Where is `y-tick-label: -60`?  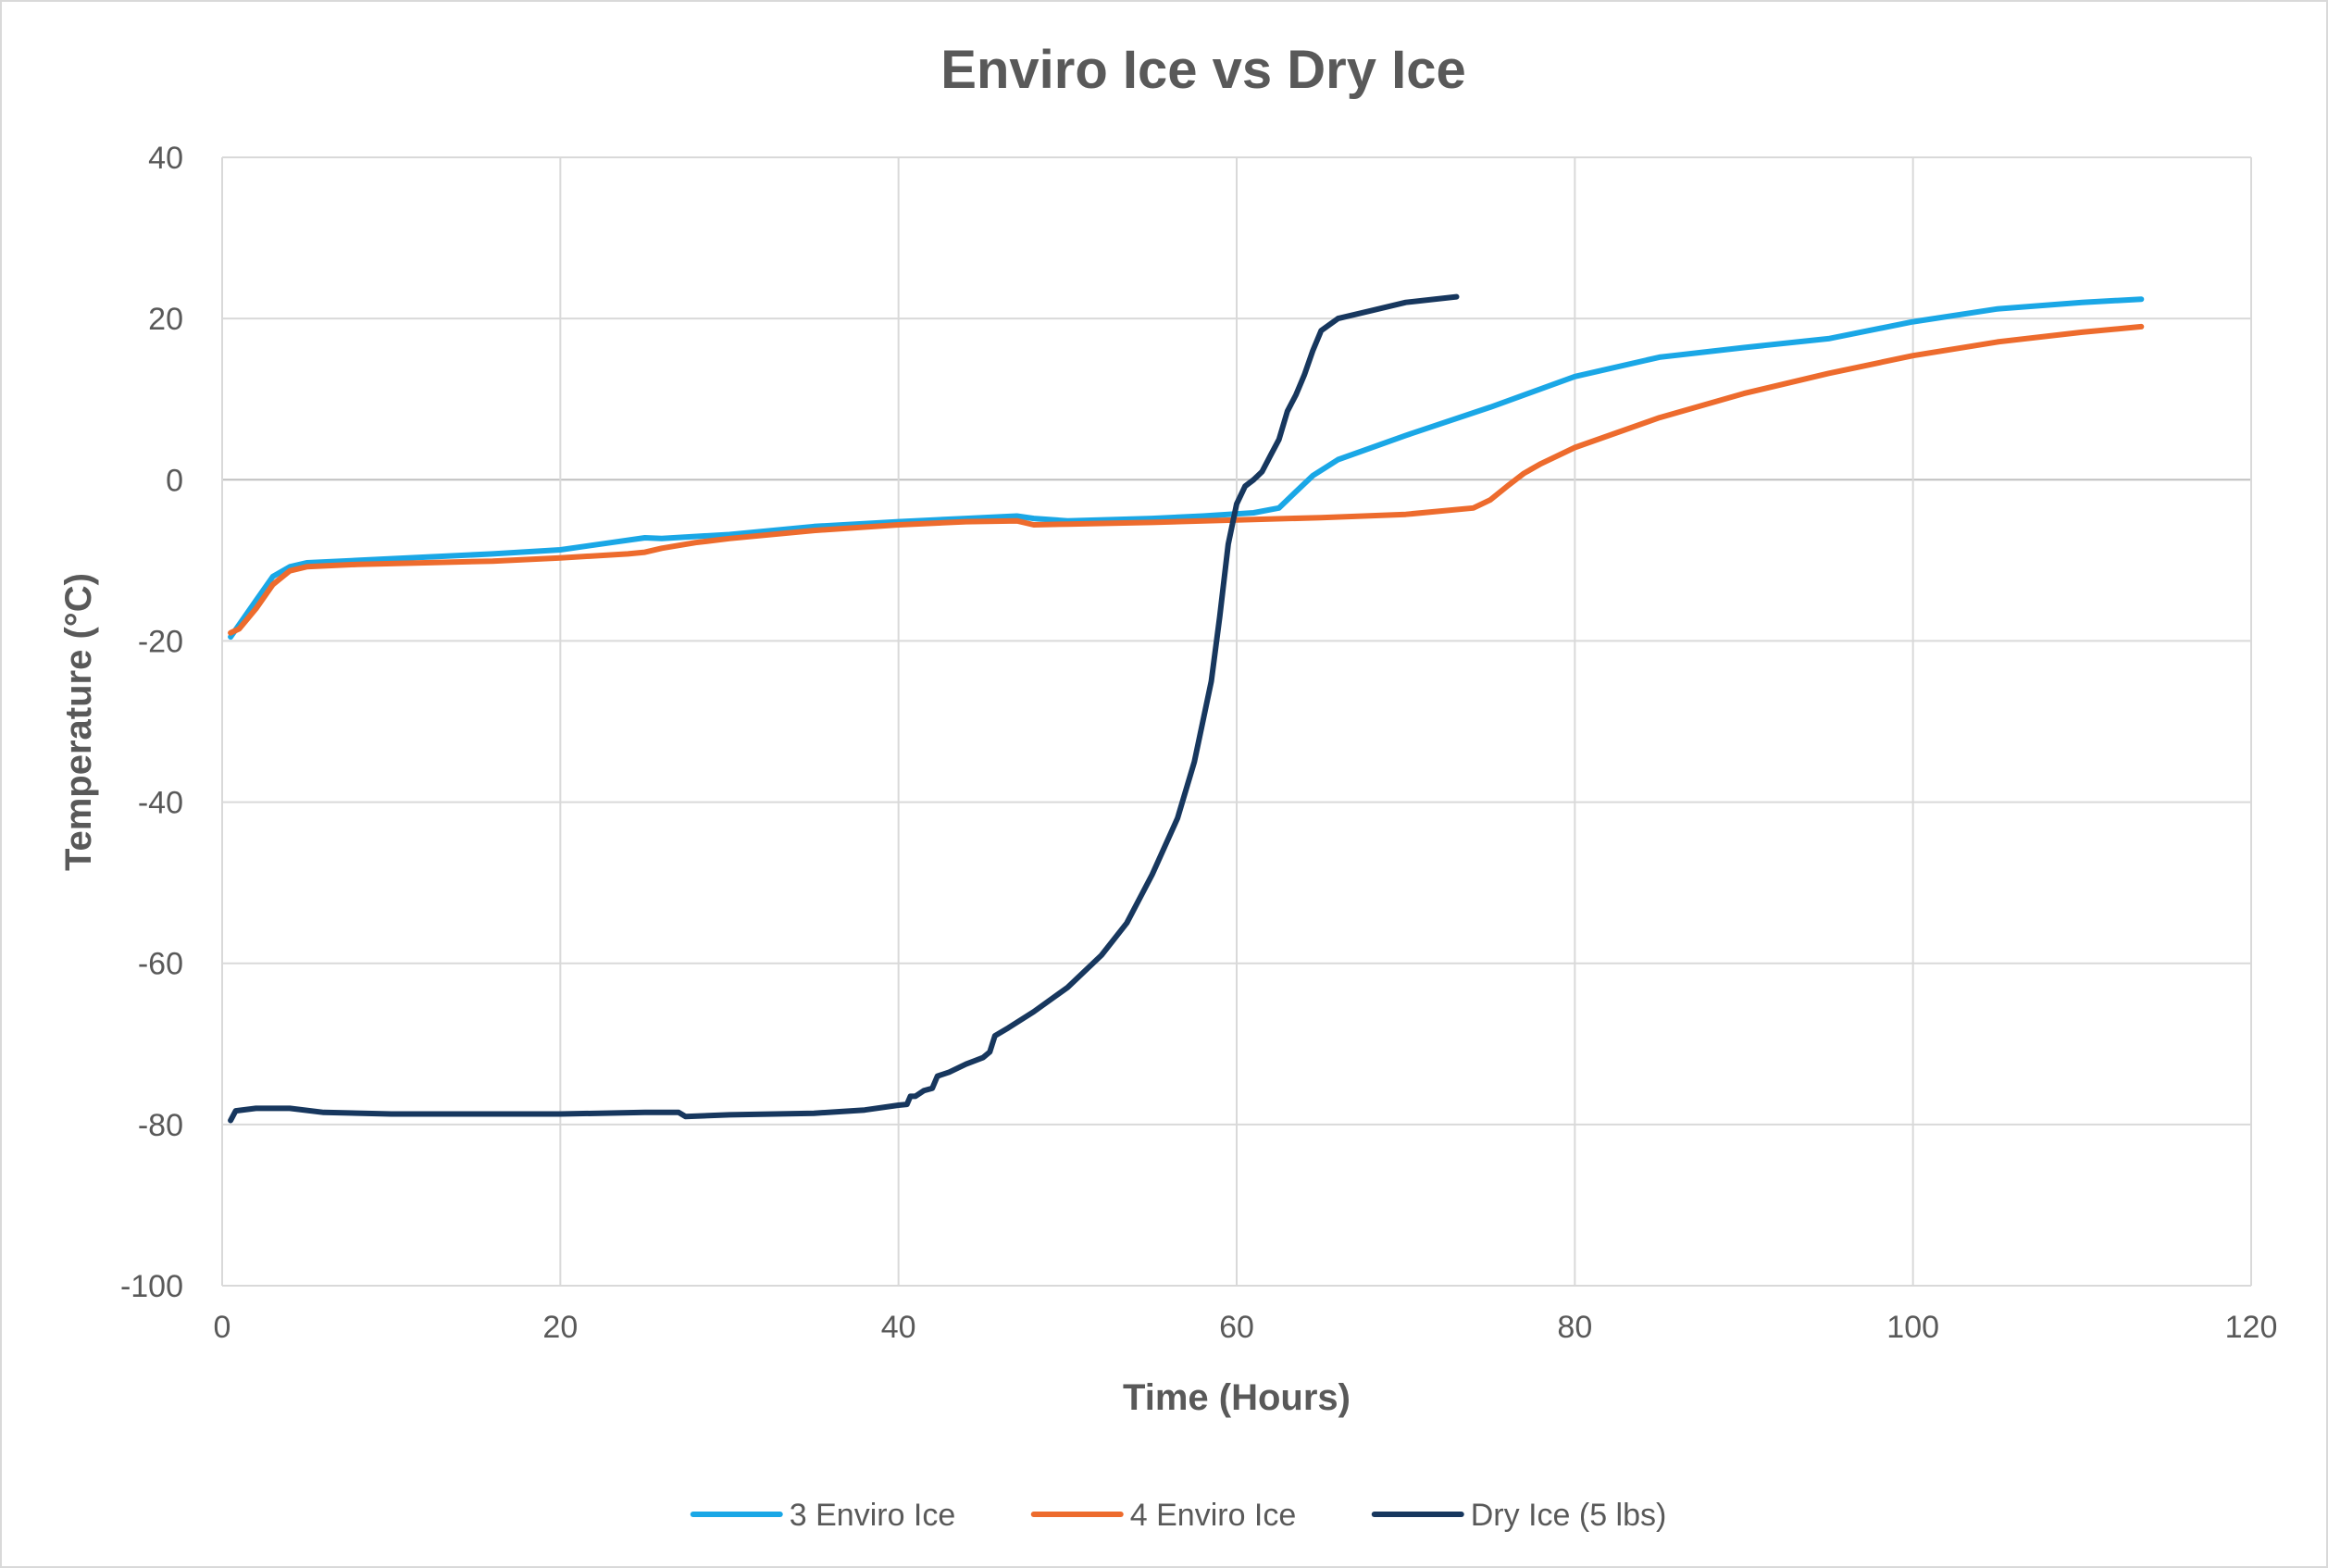
y-tick-label: -60 is located at coordinates (160, 964).